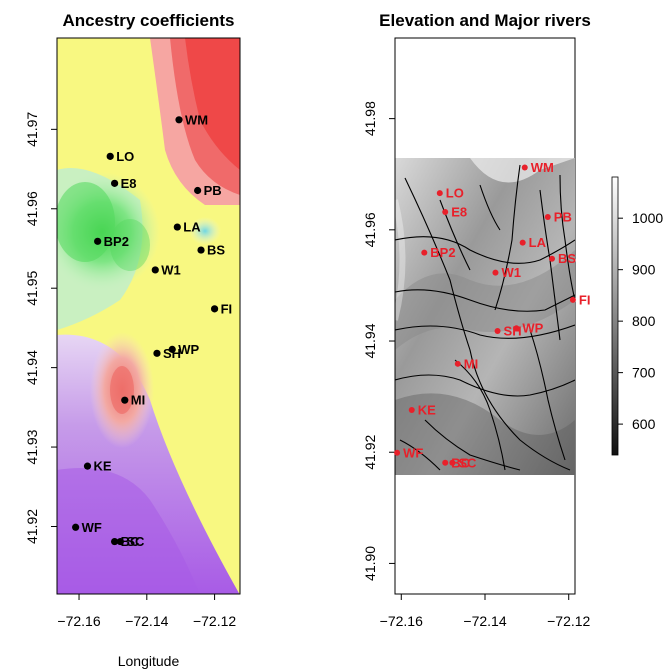  What do you see at coordinates (370, 118) in the screenshot?
I see `y-tick-label: 41.98` at bounding box center [370, 118].